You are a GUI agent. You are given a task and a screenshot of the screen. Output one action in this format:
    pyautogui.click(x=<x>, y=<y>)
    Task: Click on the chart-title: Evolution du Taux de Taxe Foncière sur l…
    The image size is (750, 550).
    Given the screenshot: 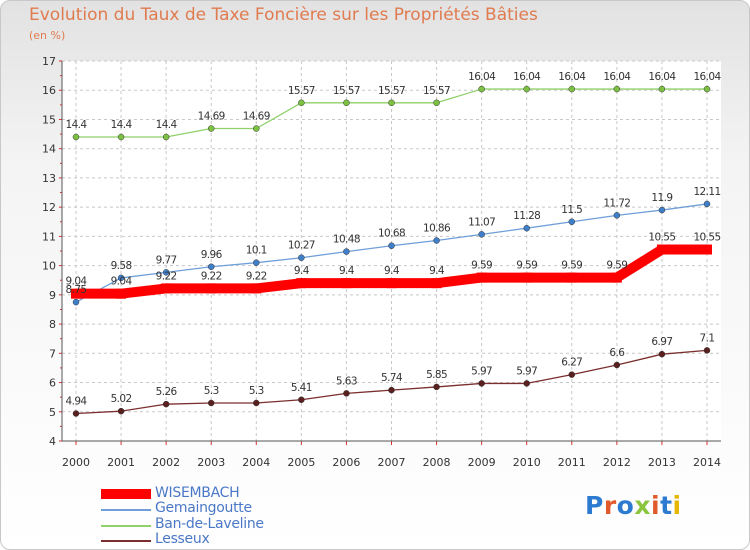 What is the action you would take?
    pyautogui.click(x=283, y=15)
    